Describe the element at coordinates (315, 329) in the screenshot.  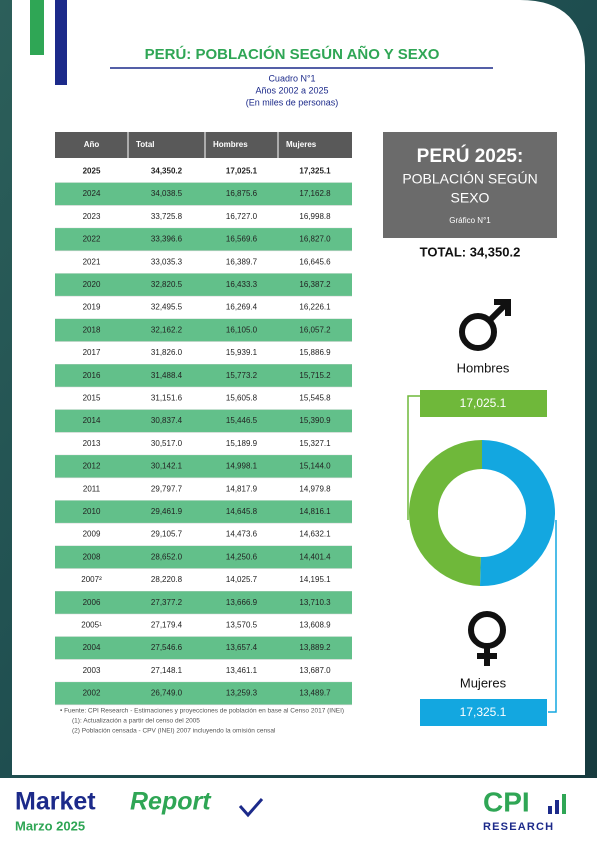
I see `cell: 16,057.2` at that location.